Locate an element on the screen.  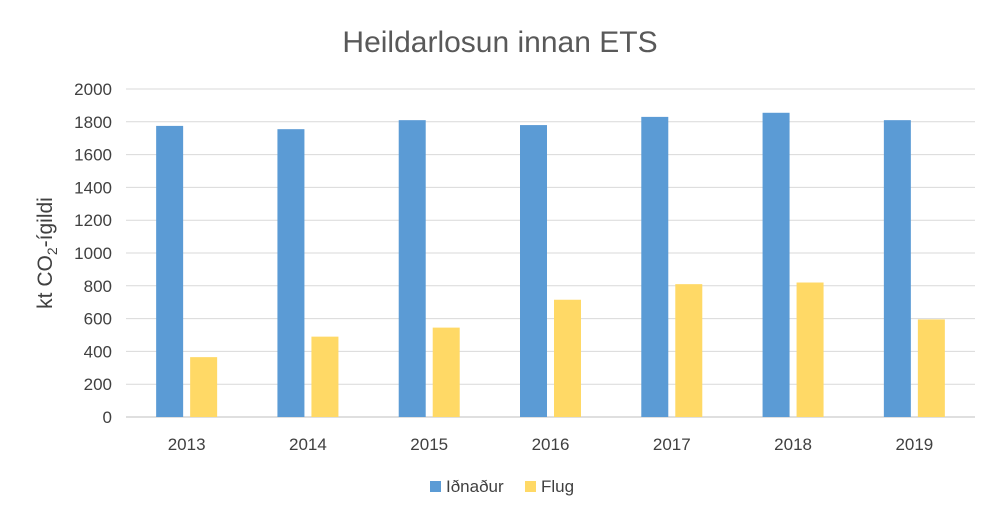
y-axis-title-suffix: -ígildi is located at coordinates (45, 222).